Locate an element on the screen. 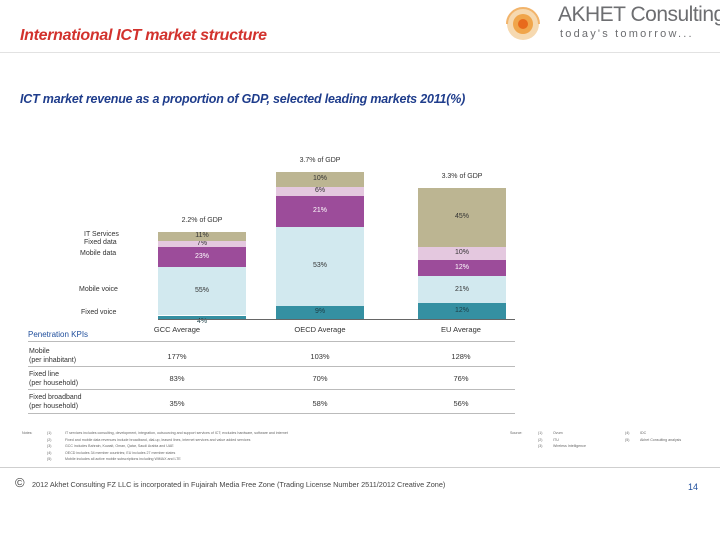 This screenshot has height=540, width=720. notes-markers: (1) (2) (3) (4) (5) is located at coordinates (49, 446).